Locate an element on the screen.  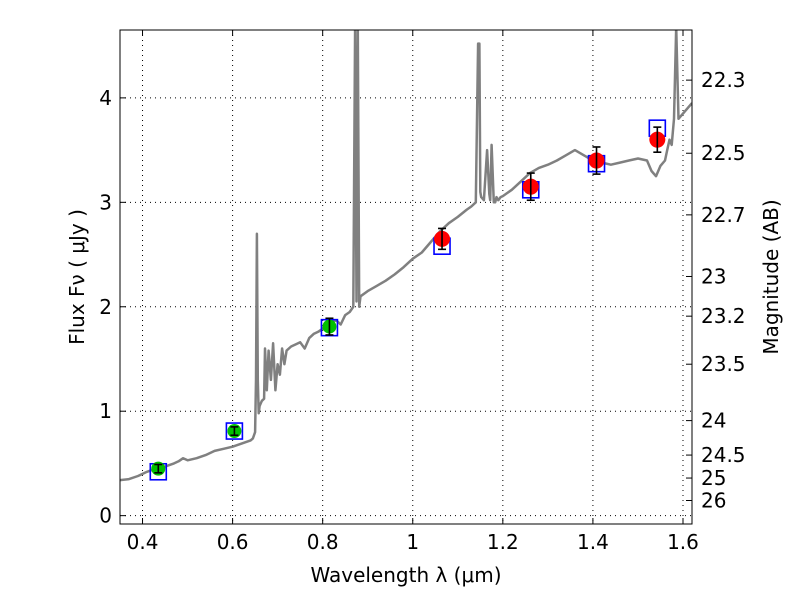
mag-tick-label: 22.3 is located at coordinates (723, 80).